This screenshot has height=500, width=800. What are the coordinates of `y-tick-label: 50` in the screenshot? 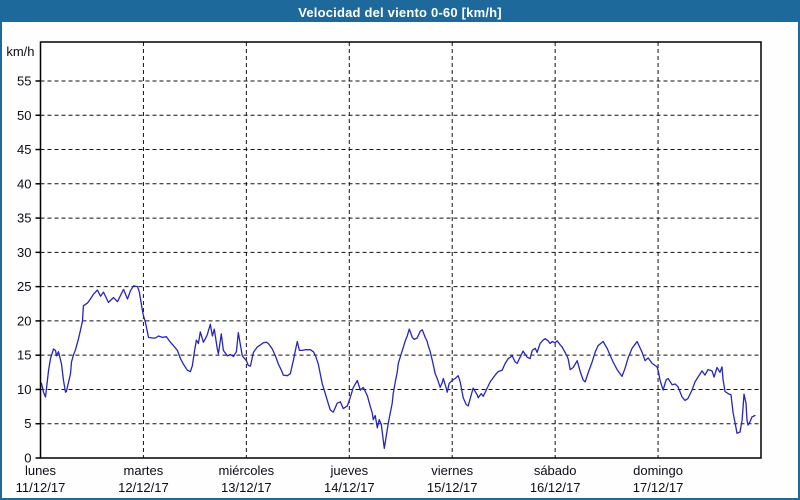 It's located at (24, 115).